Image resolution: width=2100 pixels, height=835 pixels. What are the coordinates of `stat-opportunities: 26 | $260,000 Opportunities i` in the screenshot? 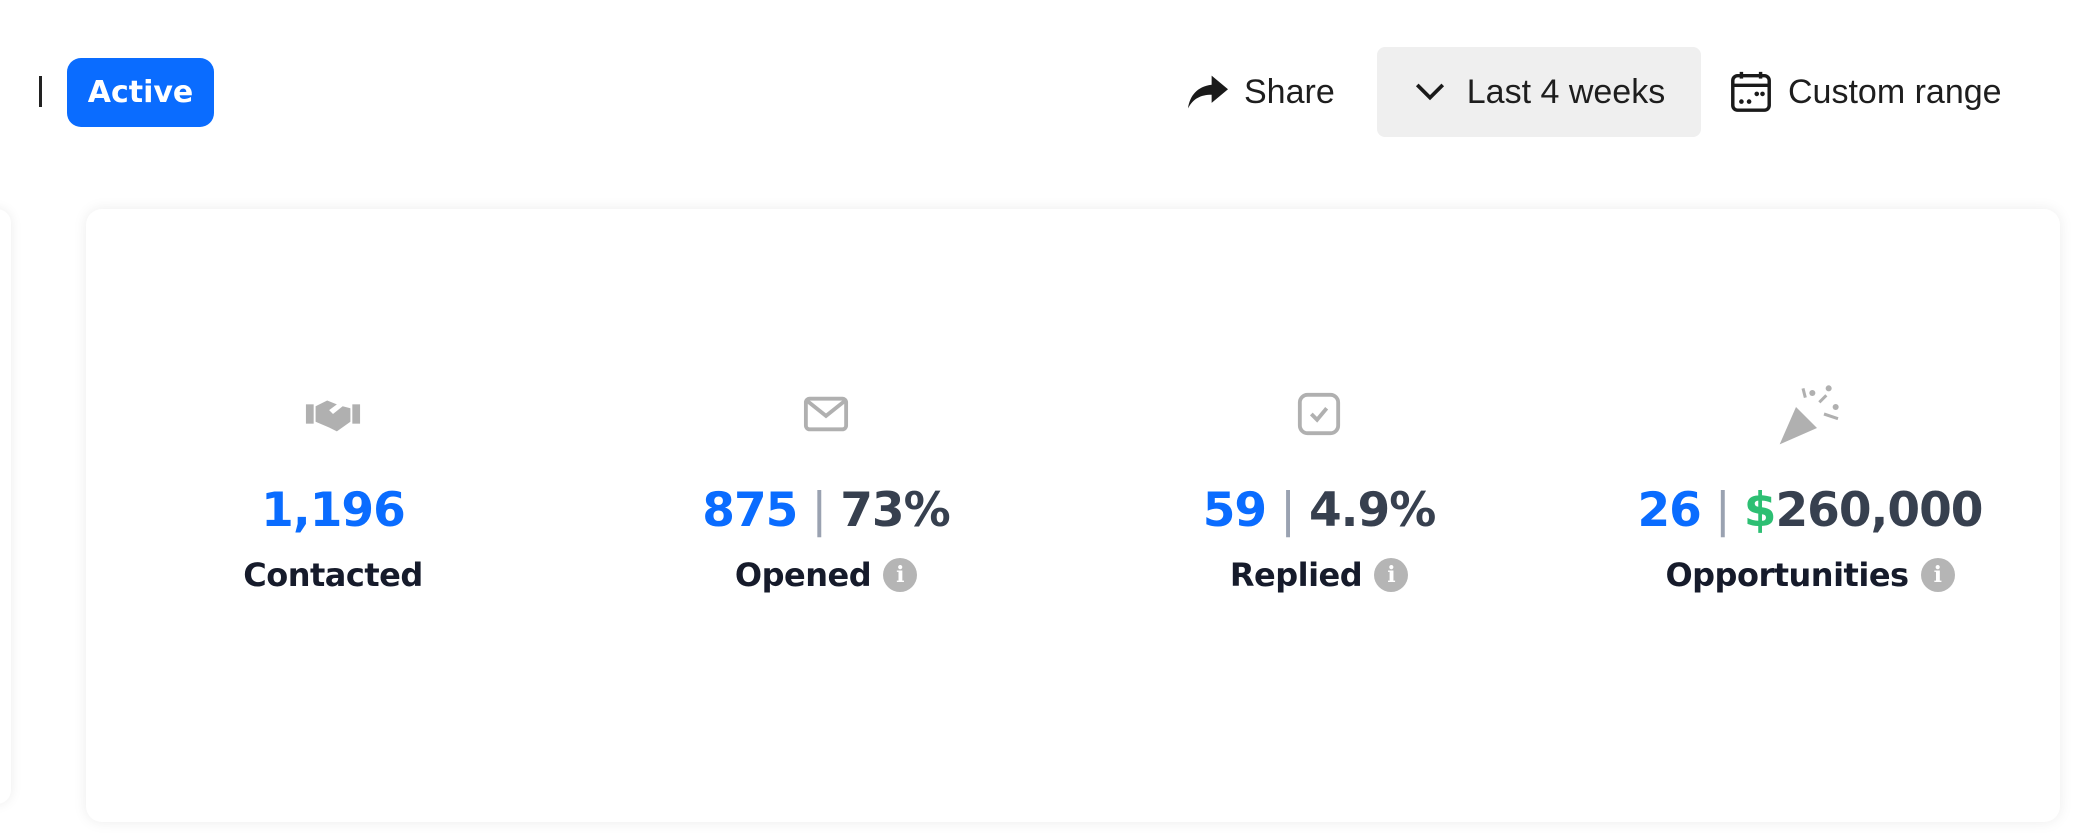 It's located at (1810, 486).